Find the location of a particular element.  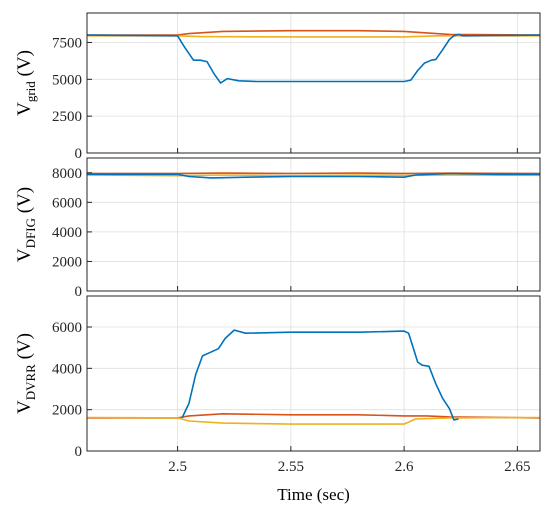

x-tick-label: 2.6 is located at coordinates (404, 467).